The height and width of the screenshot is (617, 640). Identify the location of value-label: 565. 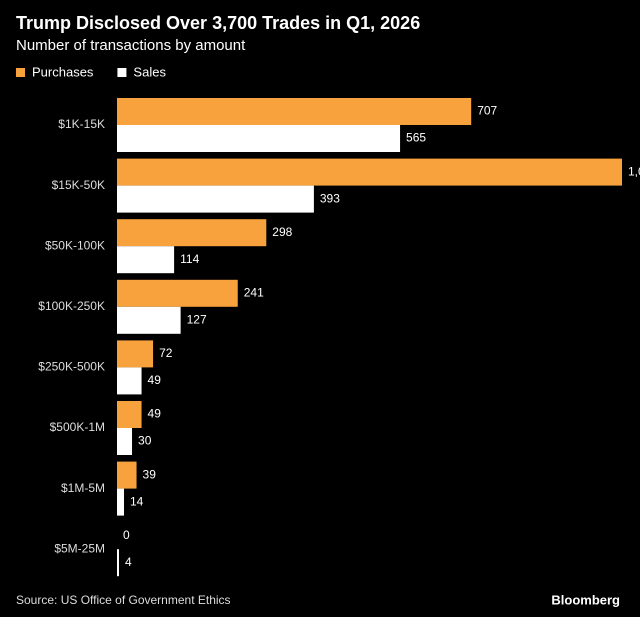
(416, 138).